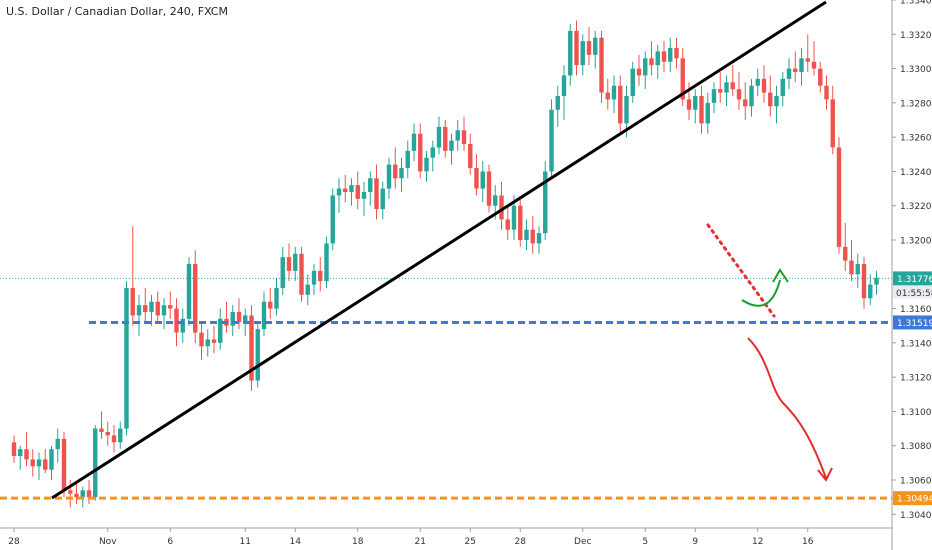 Image resolution: width=932 pixels, height=550 pixels. What do you see at coordinates (912, 278) in the screenshot?
I see `last-price-label-bg` at bounding box center [912, 278].